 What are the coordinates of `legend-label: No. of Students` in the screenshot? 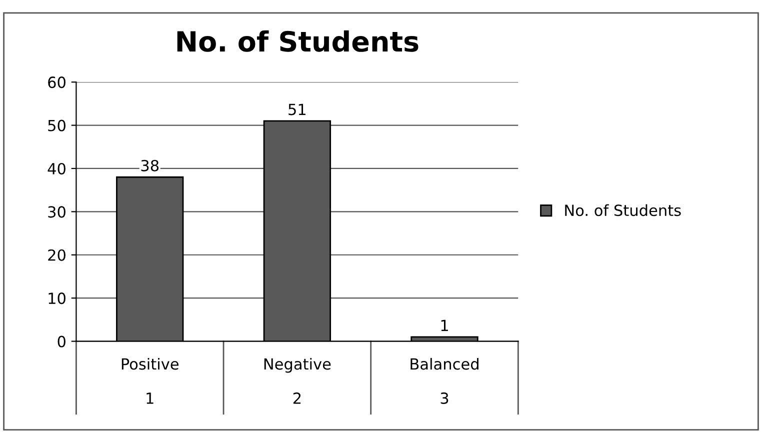 It's located at (623, 210).